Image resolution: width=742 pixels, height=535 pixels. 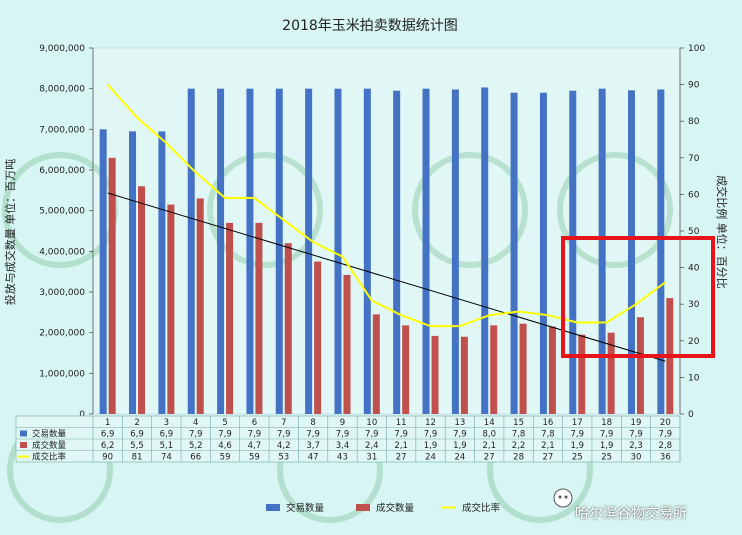 What do you see at coordinates (283, 423) in the screenshot?
I see `x-tick-label: 7` at bounding box center [283, 423].